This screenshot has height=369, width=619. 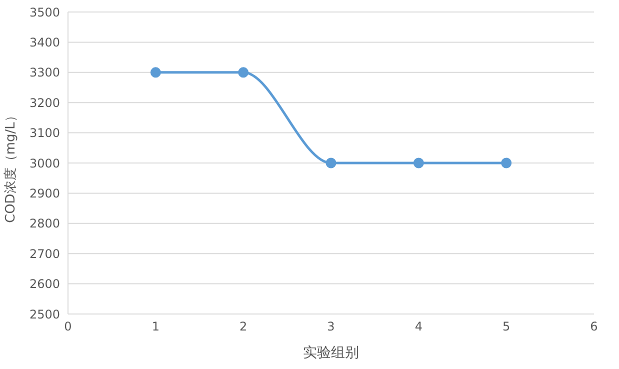 I want to click on x-tick-label: 4, so click(x=418, y=327).